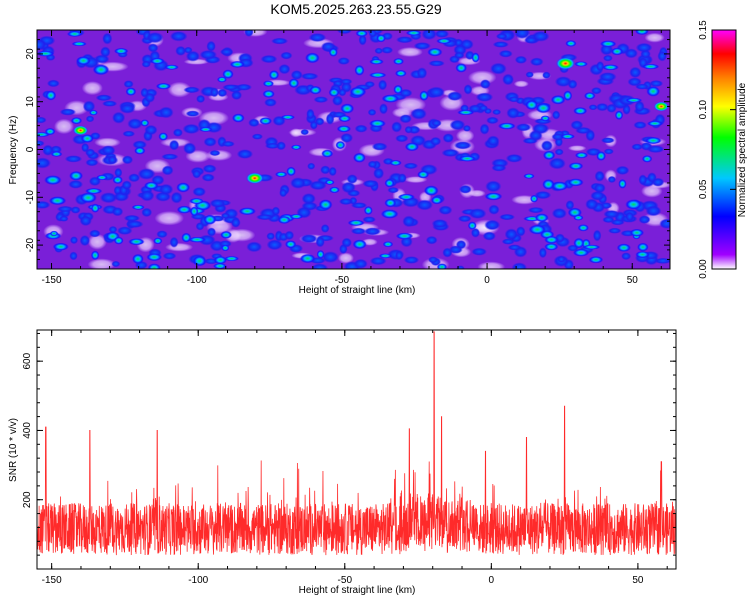 This screenshot has height=600, width=750. Describe the element at coordinates (724, 149) in the screenshot. I see `colorbar-scale` at that location.